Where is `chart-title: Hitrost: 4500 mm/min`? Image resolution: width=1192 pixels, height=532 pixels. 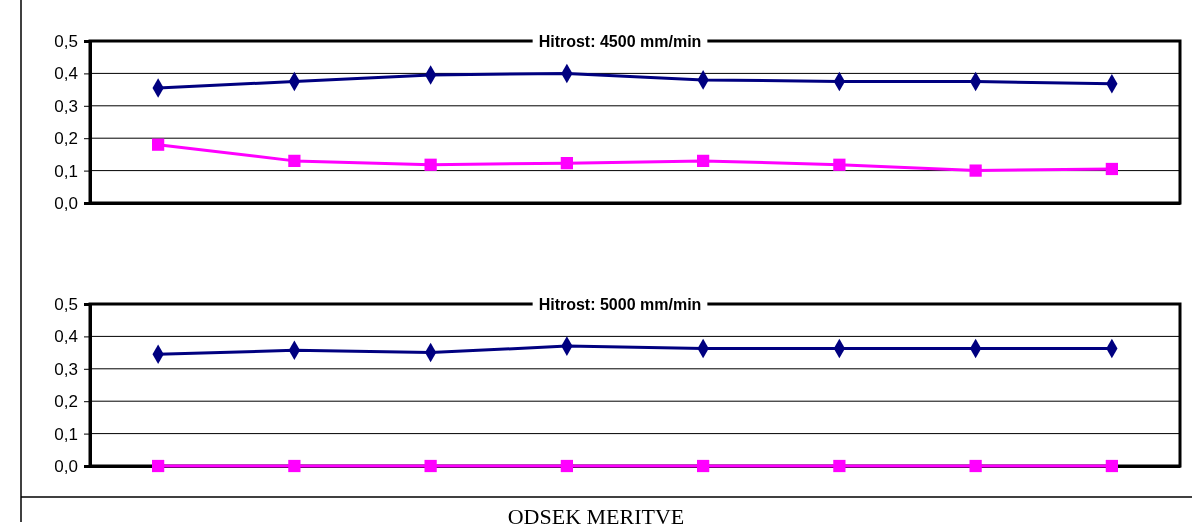
chart-title: Hitrost: 4500 mm/min is located at coordinates (620, 41).